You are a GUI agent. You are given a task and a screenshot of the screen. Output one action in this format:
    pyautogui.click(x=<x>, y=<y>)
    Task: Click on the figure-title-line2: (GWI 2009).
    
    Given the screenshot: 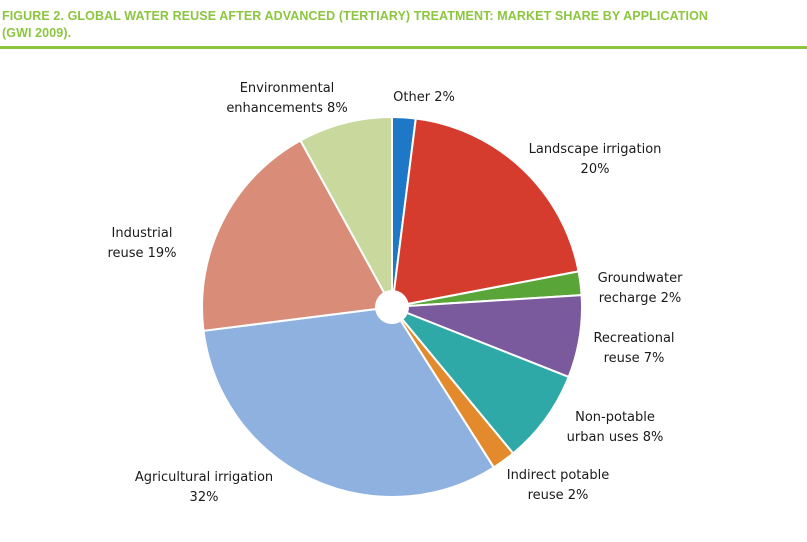 What is the action you would take?
    pyautogui.click(x=37, y=33)
    